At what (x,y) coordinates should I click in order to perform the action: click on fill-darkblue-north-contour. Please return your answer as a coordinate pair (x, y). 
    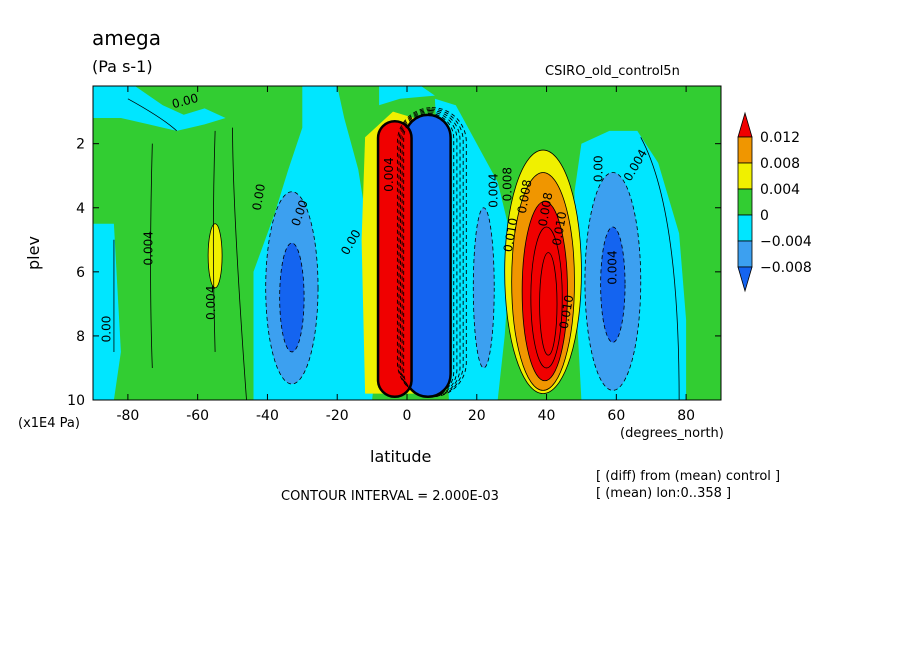
    Looking at the image, I should click on (613, 284).